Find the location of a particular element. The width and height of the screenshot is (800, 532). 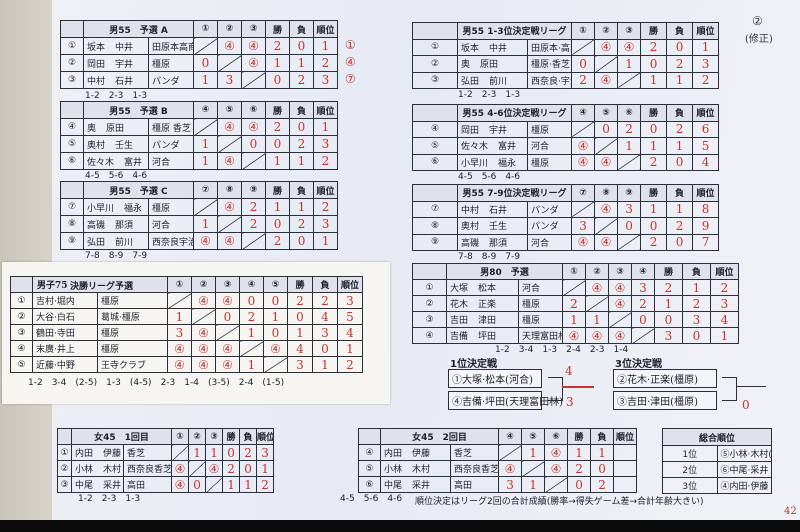

table-row: ④ 内田 伊藤 香芝 1 ④ 1 1 is located at coordinates (498, 452).